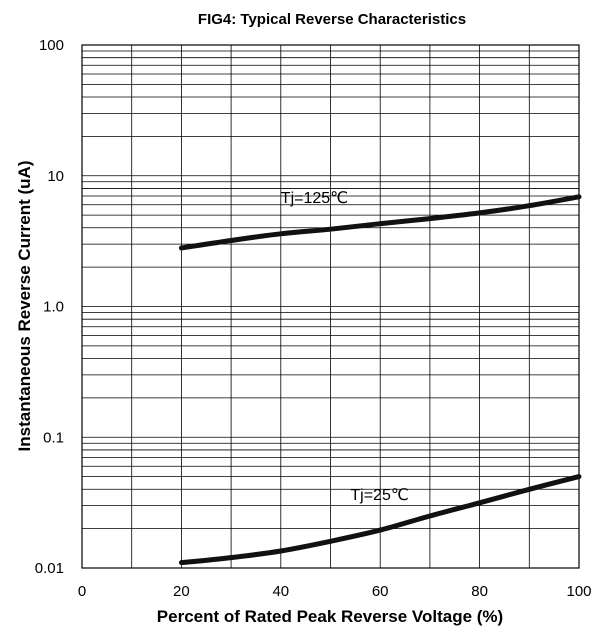 The height and width of the screenshot is (629, 605). What do you see at coordinates (51, 45) in the screenshot?
I see `y-tick-label: 100` at bounding box center [51, 45].